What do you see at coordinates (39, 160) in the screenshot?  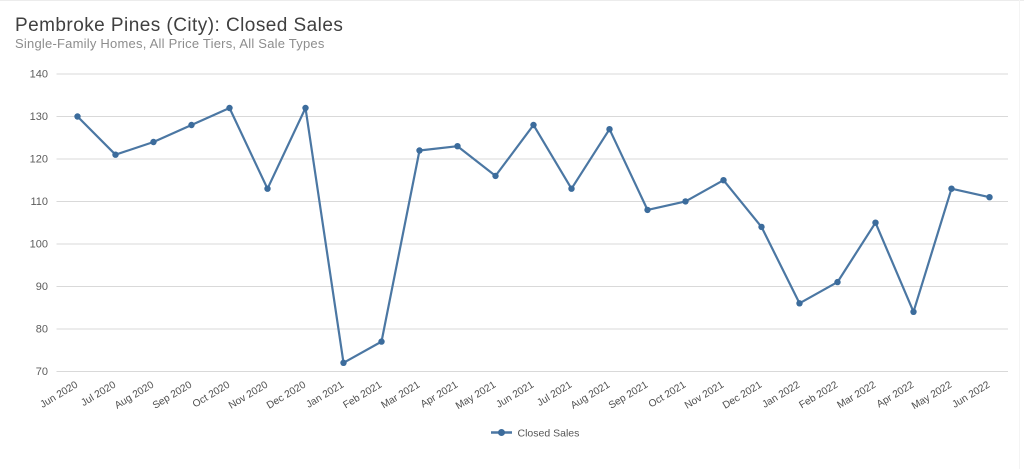 I see `svg-text: 120` at bounding box center [39, 160].